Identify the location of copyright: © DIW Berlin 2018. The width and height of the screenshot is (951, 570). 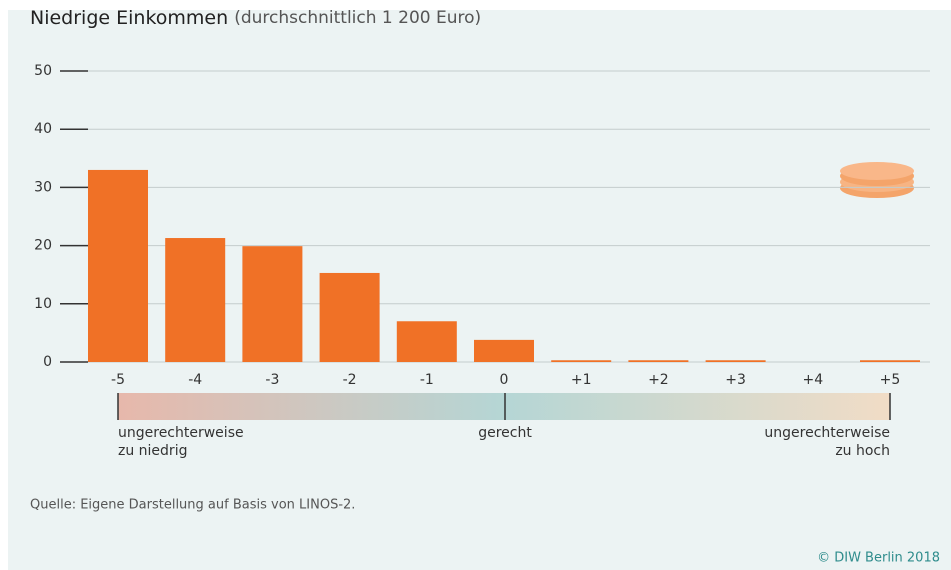
(878, 558).